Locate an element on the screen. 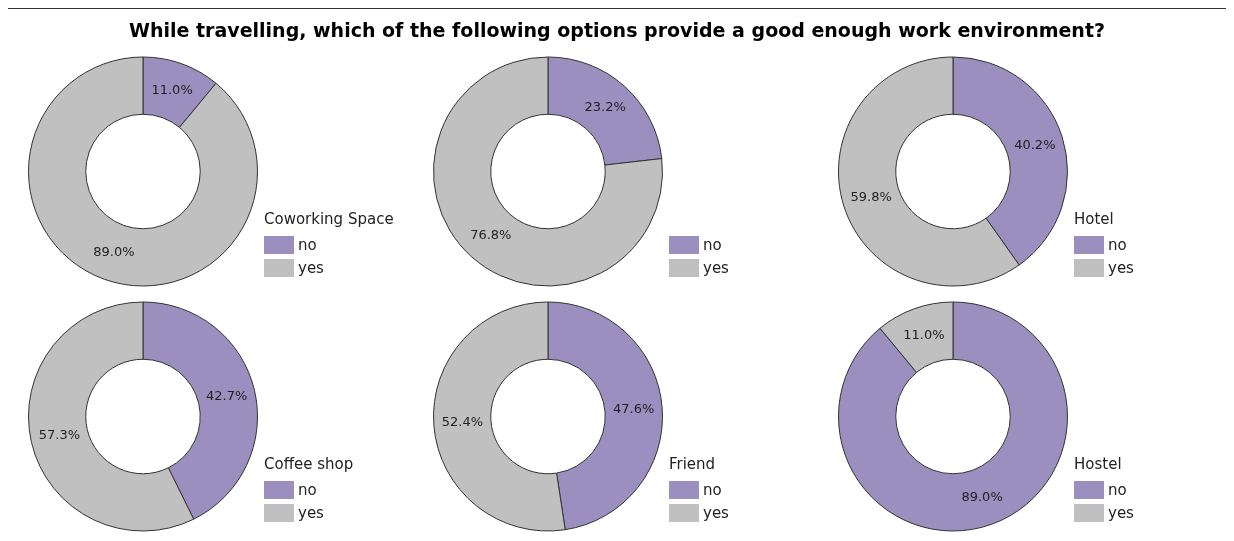 The height and width of the screenshot is (541, 1234). data-label: 23.2% is located at coordinates (605, 106).